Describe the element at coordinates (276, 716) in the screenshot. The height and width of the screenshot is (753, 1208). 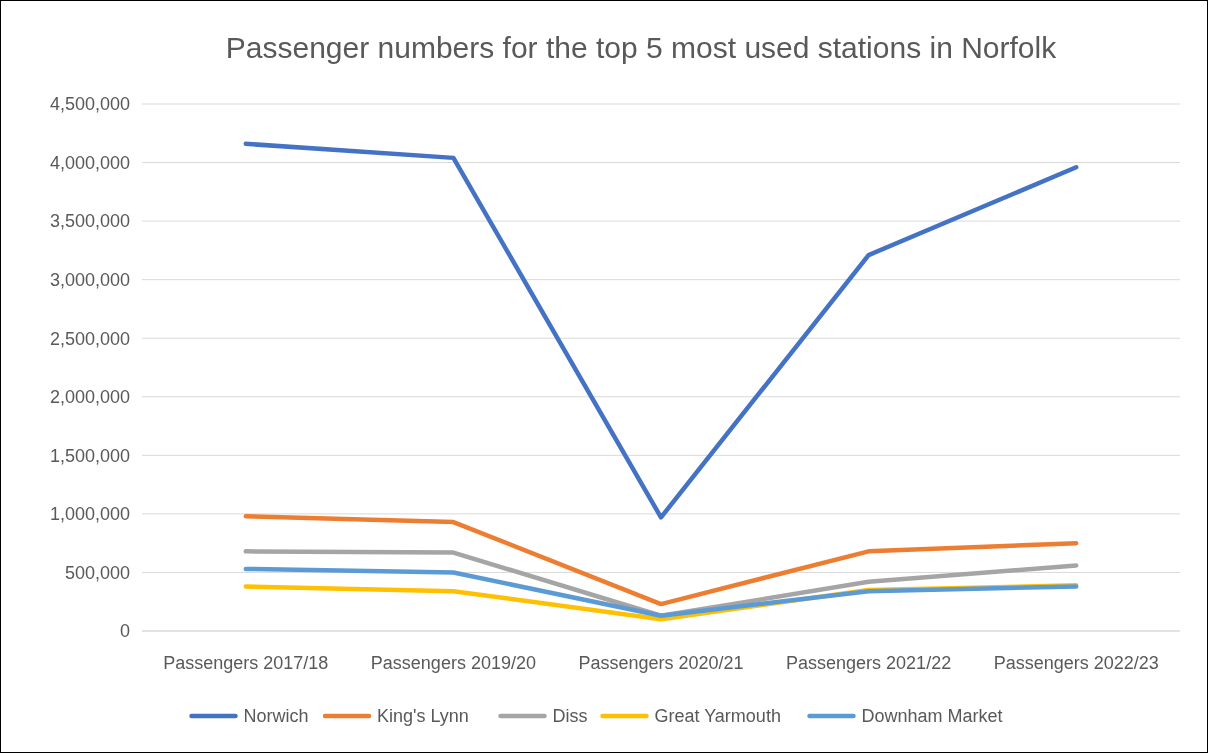
I see `legend-label: Norwich` at that location.